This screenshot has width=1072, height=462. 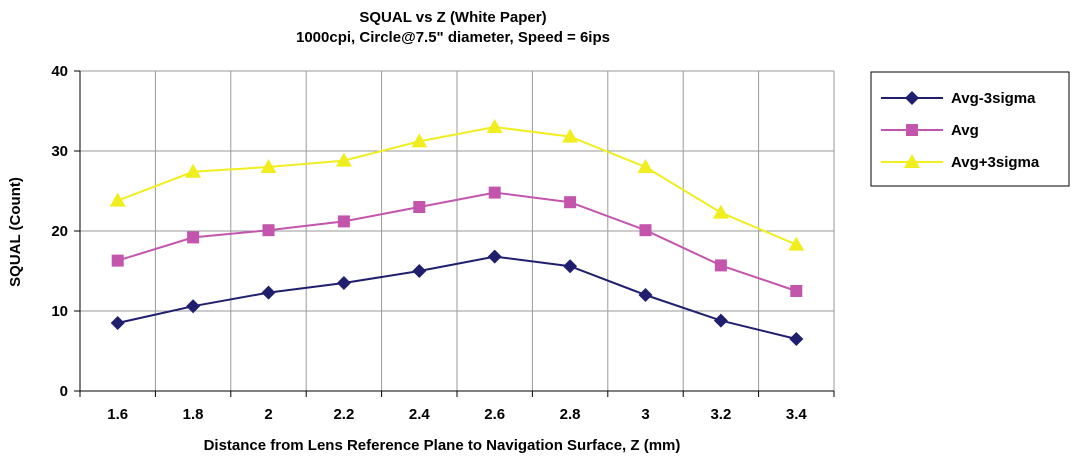 I want to click on x-tick-label: 1.6, so click(x=117, y=414).